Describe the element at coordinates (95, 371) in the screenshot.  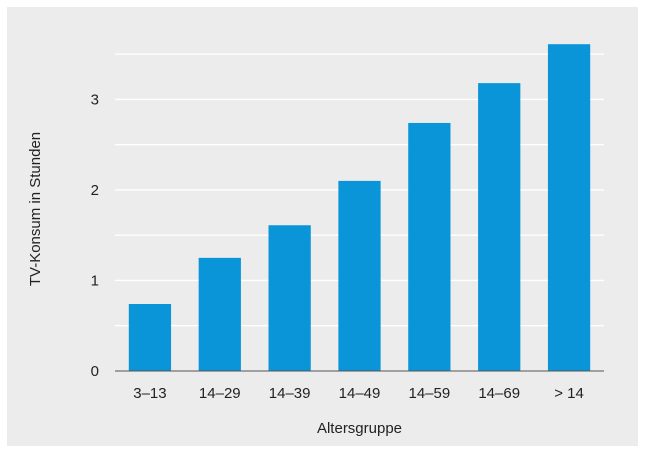
I see `y-tick-label: 0` at that location.